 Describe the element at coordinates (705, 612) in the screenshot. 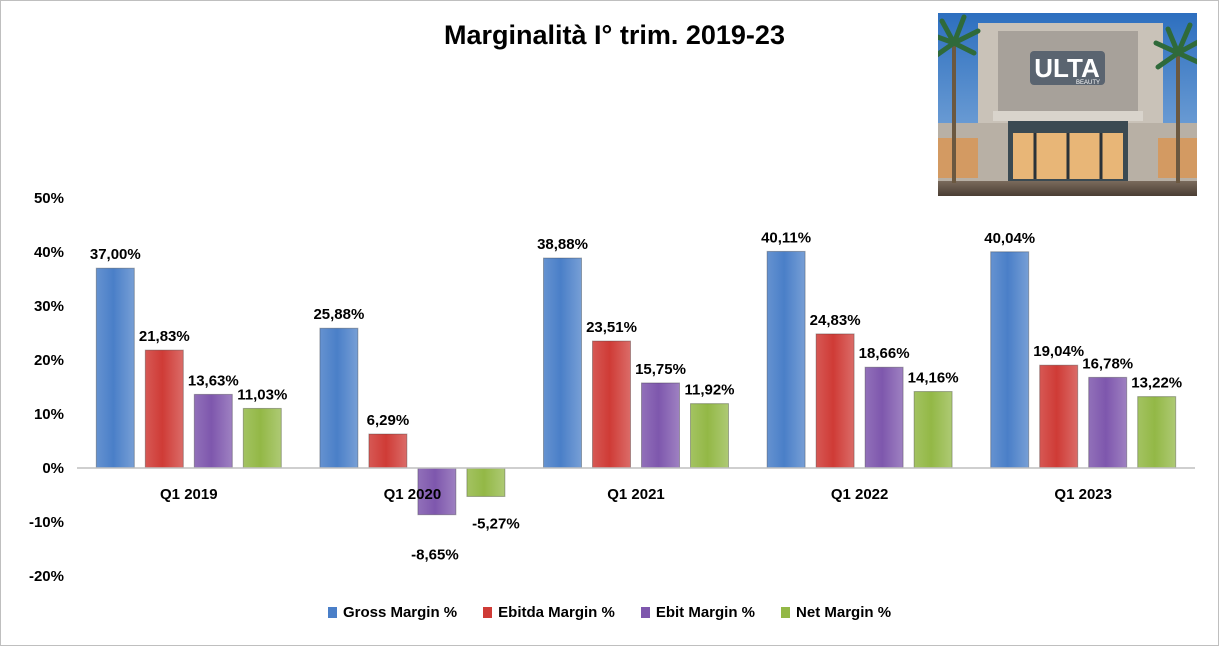

I see `legend-label: Ebit Margin %` at that location.